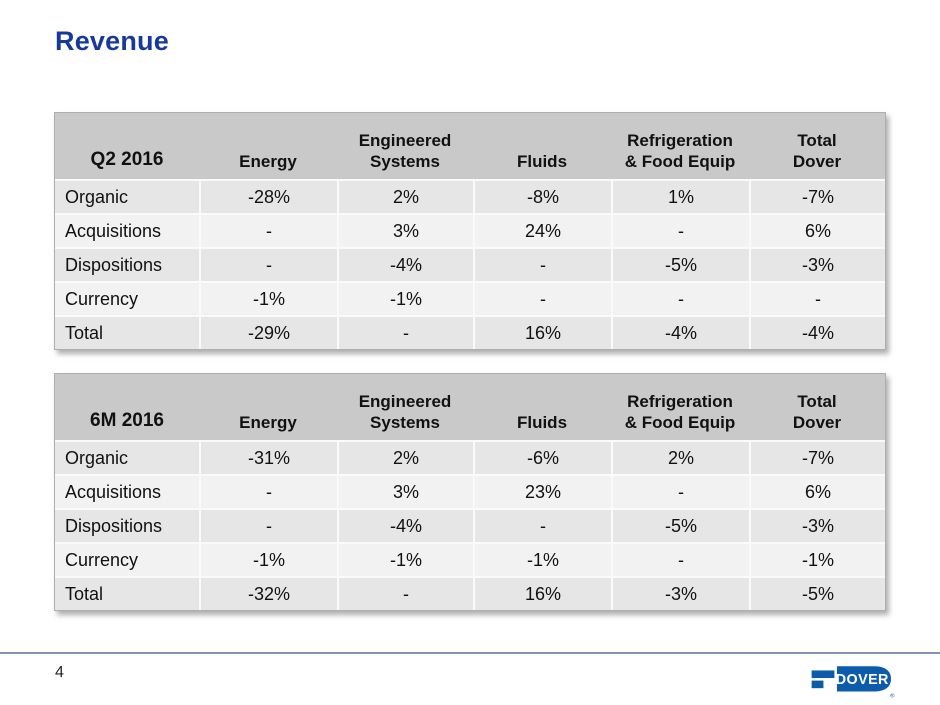 The image size is (940, 705). Describe the element at coordinates (892, 695) in the screenshot. I see `registered-trademark-icon: ®` at that location.